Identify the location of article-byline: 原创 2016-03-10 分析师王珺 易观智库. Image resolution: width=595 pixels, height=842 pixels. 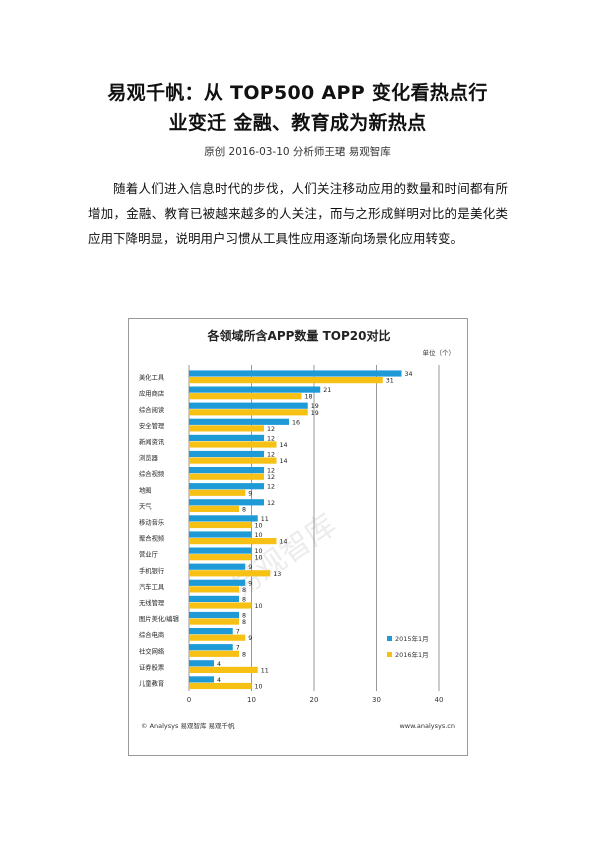
(297, 152).